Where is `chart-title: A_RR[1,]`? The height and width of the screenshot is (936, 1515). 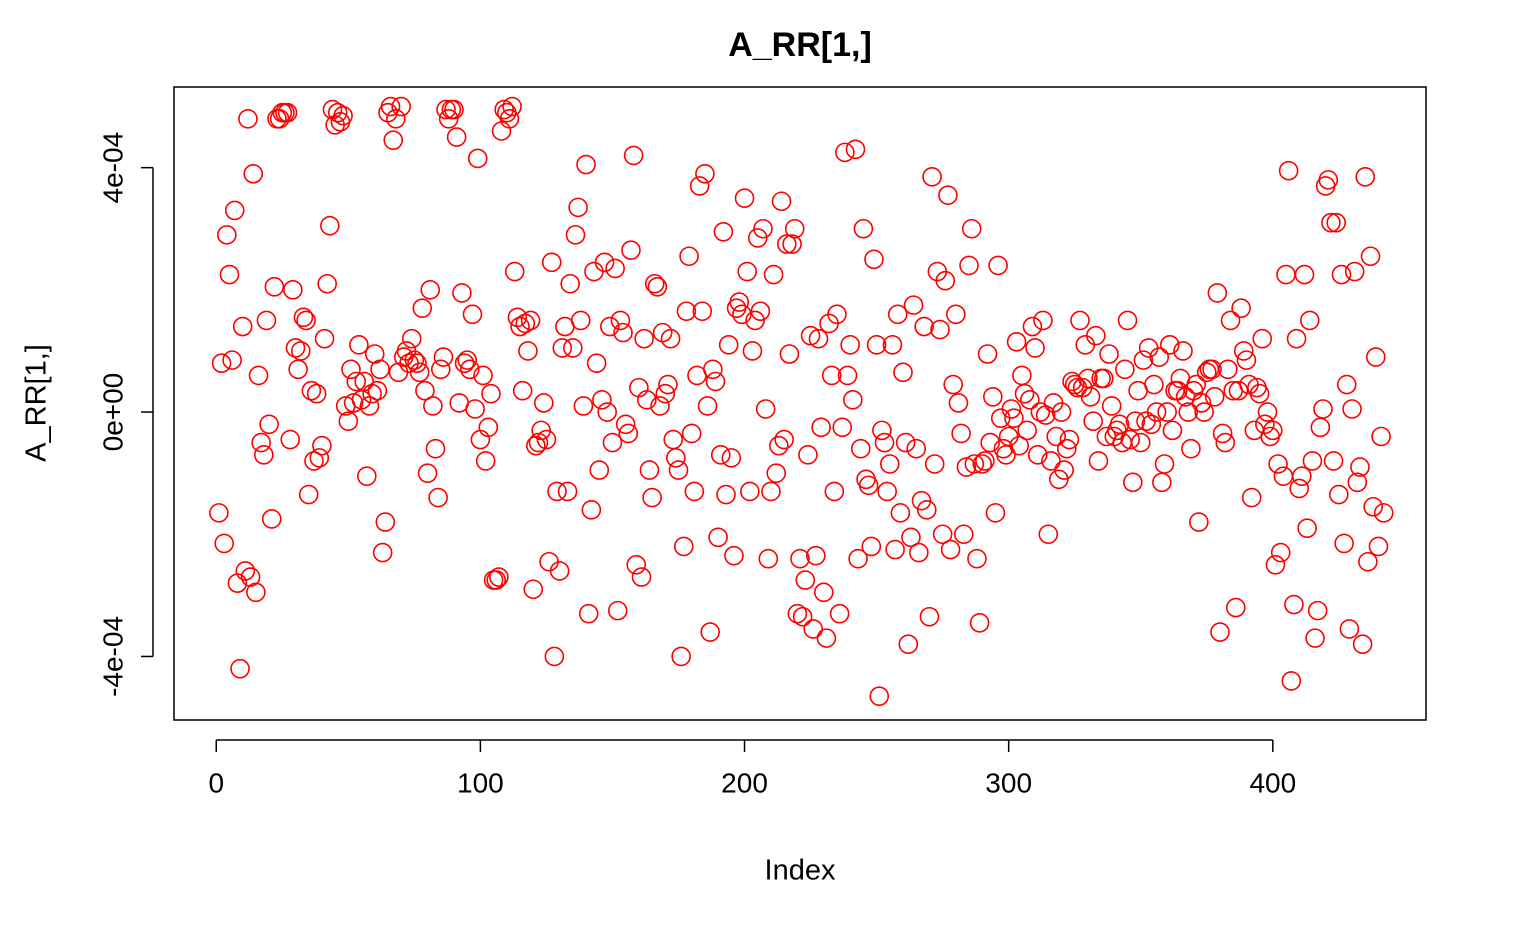 chart-title: A_RR[1,] is located at coordinates (800, 45).